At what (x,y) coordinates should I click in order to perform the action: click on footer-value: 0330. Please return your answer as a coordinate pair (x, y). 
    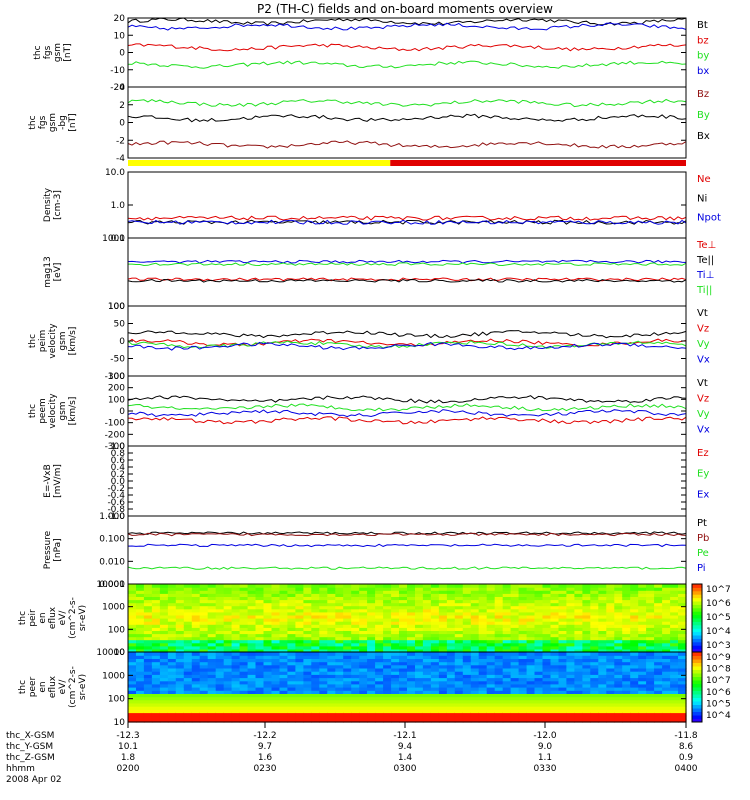
    Looking at the image, I should click on (545, 769).